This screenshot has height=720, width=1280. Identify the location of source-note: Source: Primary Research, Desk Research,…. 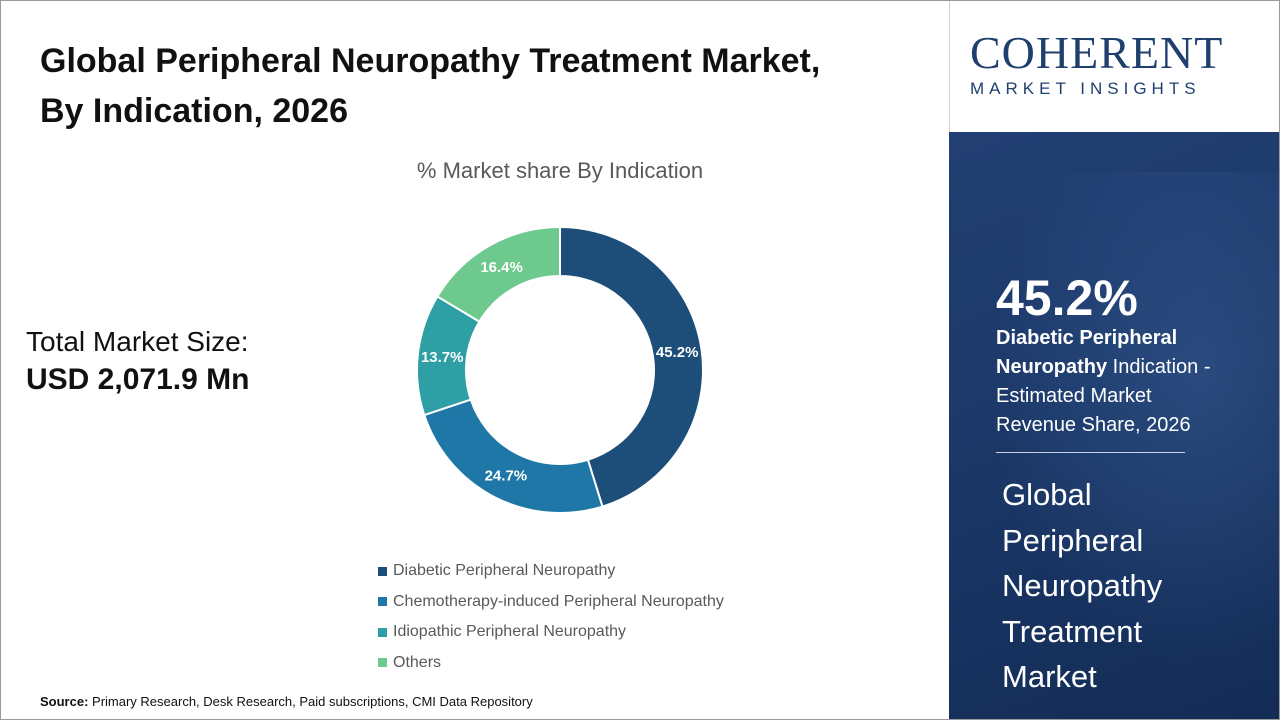
(286, 701).